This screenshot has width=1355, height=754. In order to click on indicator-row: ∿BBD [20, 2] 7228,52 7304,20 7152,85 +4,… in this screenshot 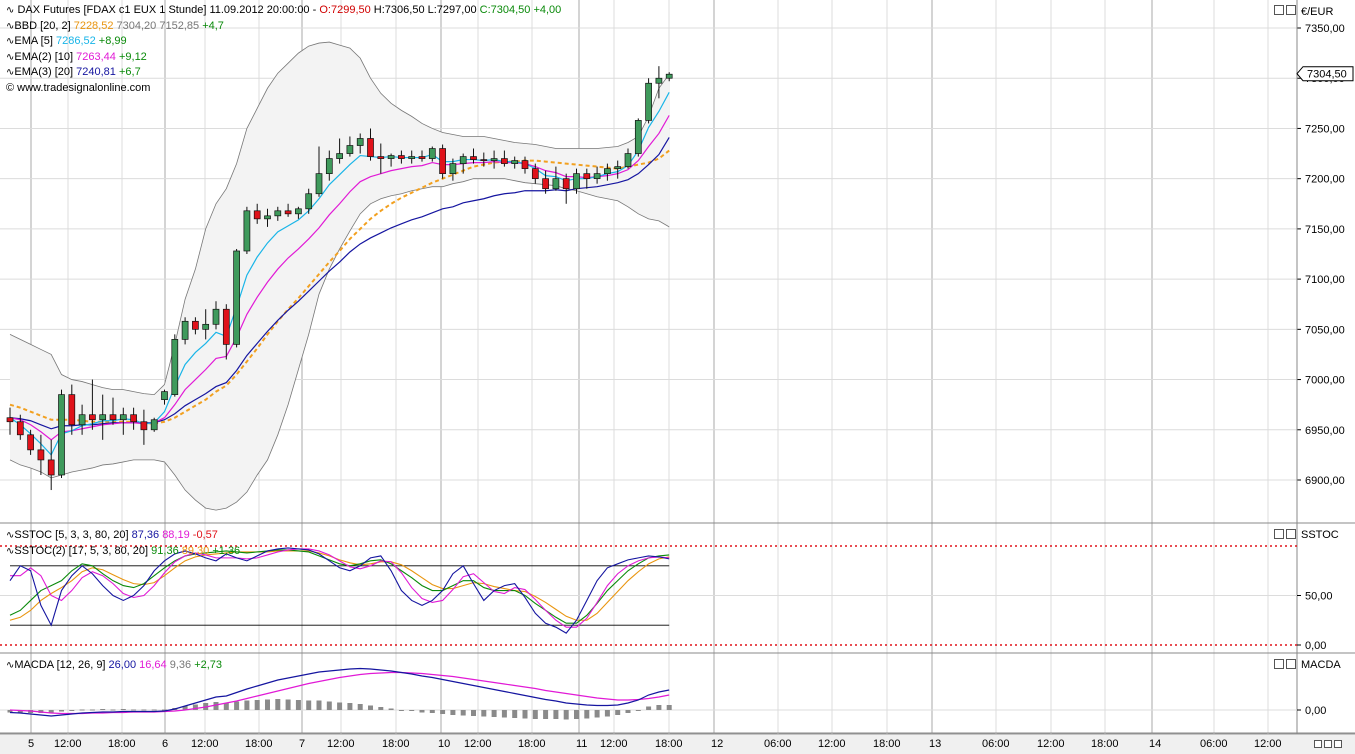, I will do `click(283, 27)`.